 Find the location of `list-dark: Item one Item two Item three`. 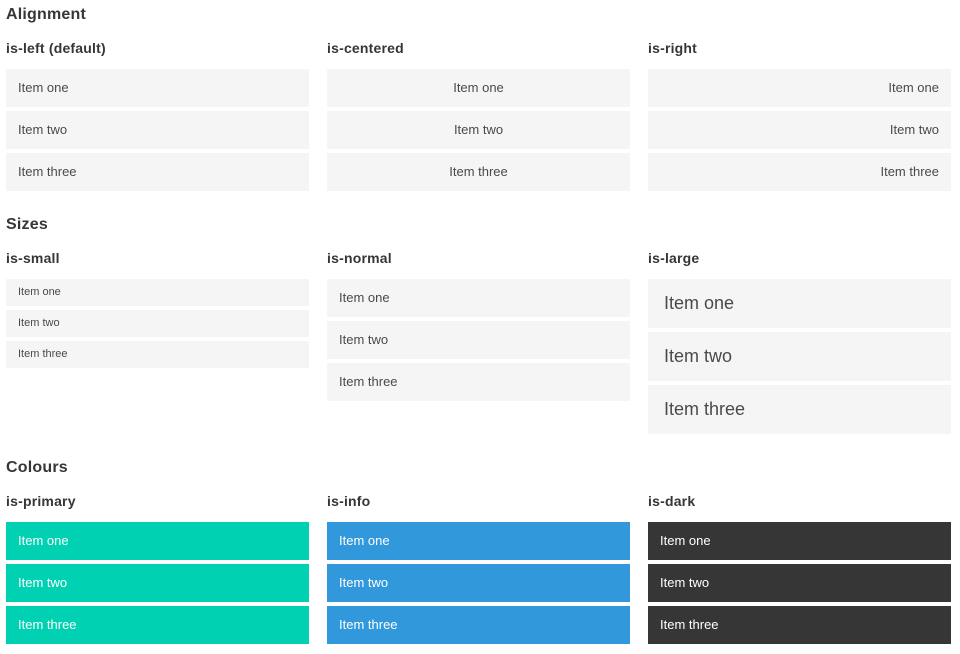

list-dark: Item one Item two Item three is located at coordinates (799, 583).